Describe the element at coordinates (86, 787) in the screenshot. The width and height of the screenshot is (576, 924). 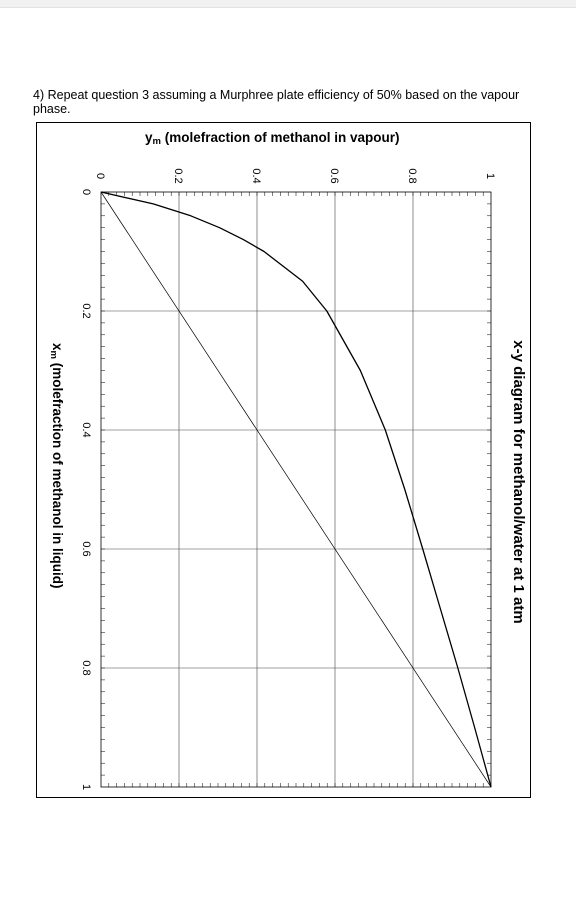
I see `x-tick-label: 1` at that location.